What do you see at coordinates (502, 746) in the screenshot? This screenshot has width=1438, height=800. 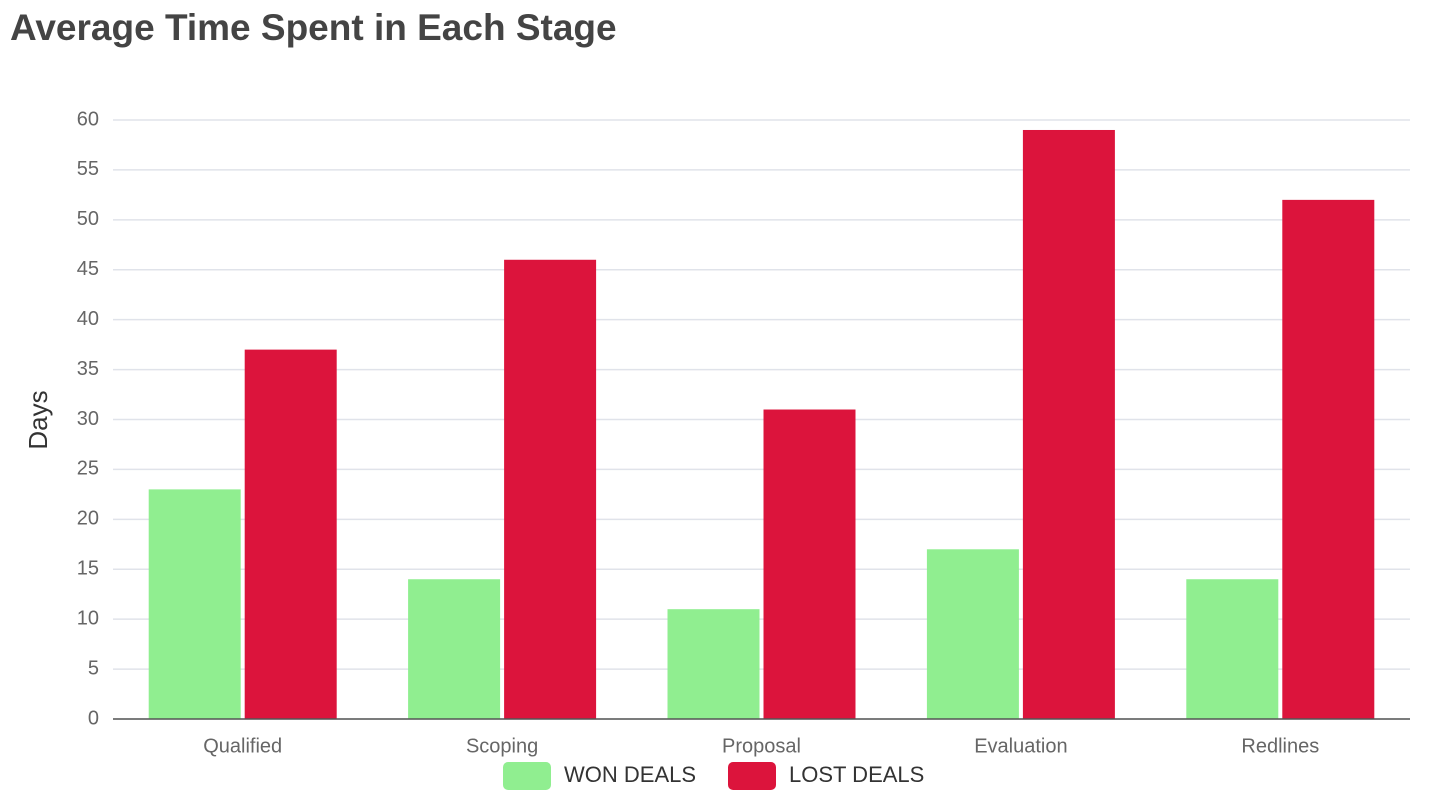 I see `x-tick-label: Scoping` at bounding box center [502, 746].